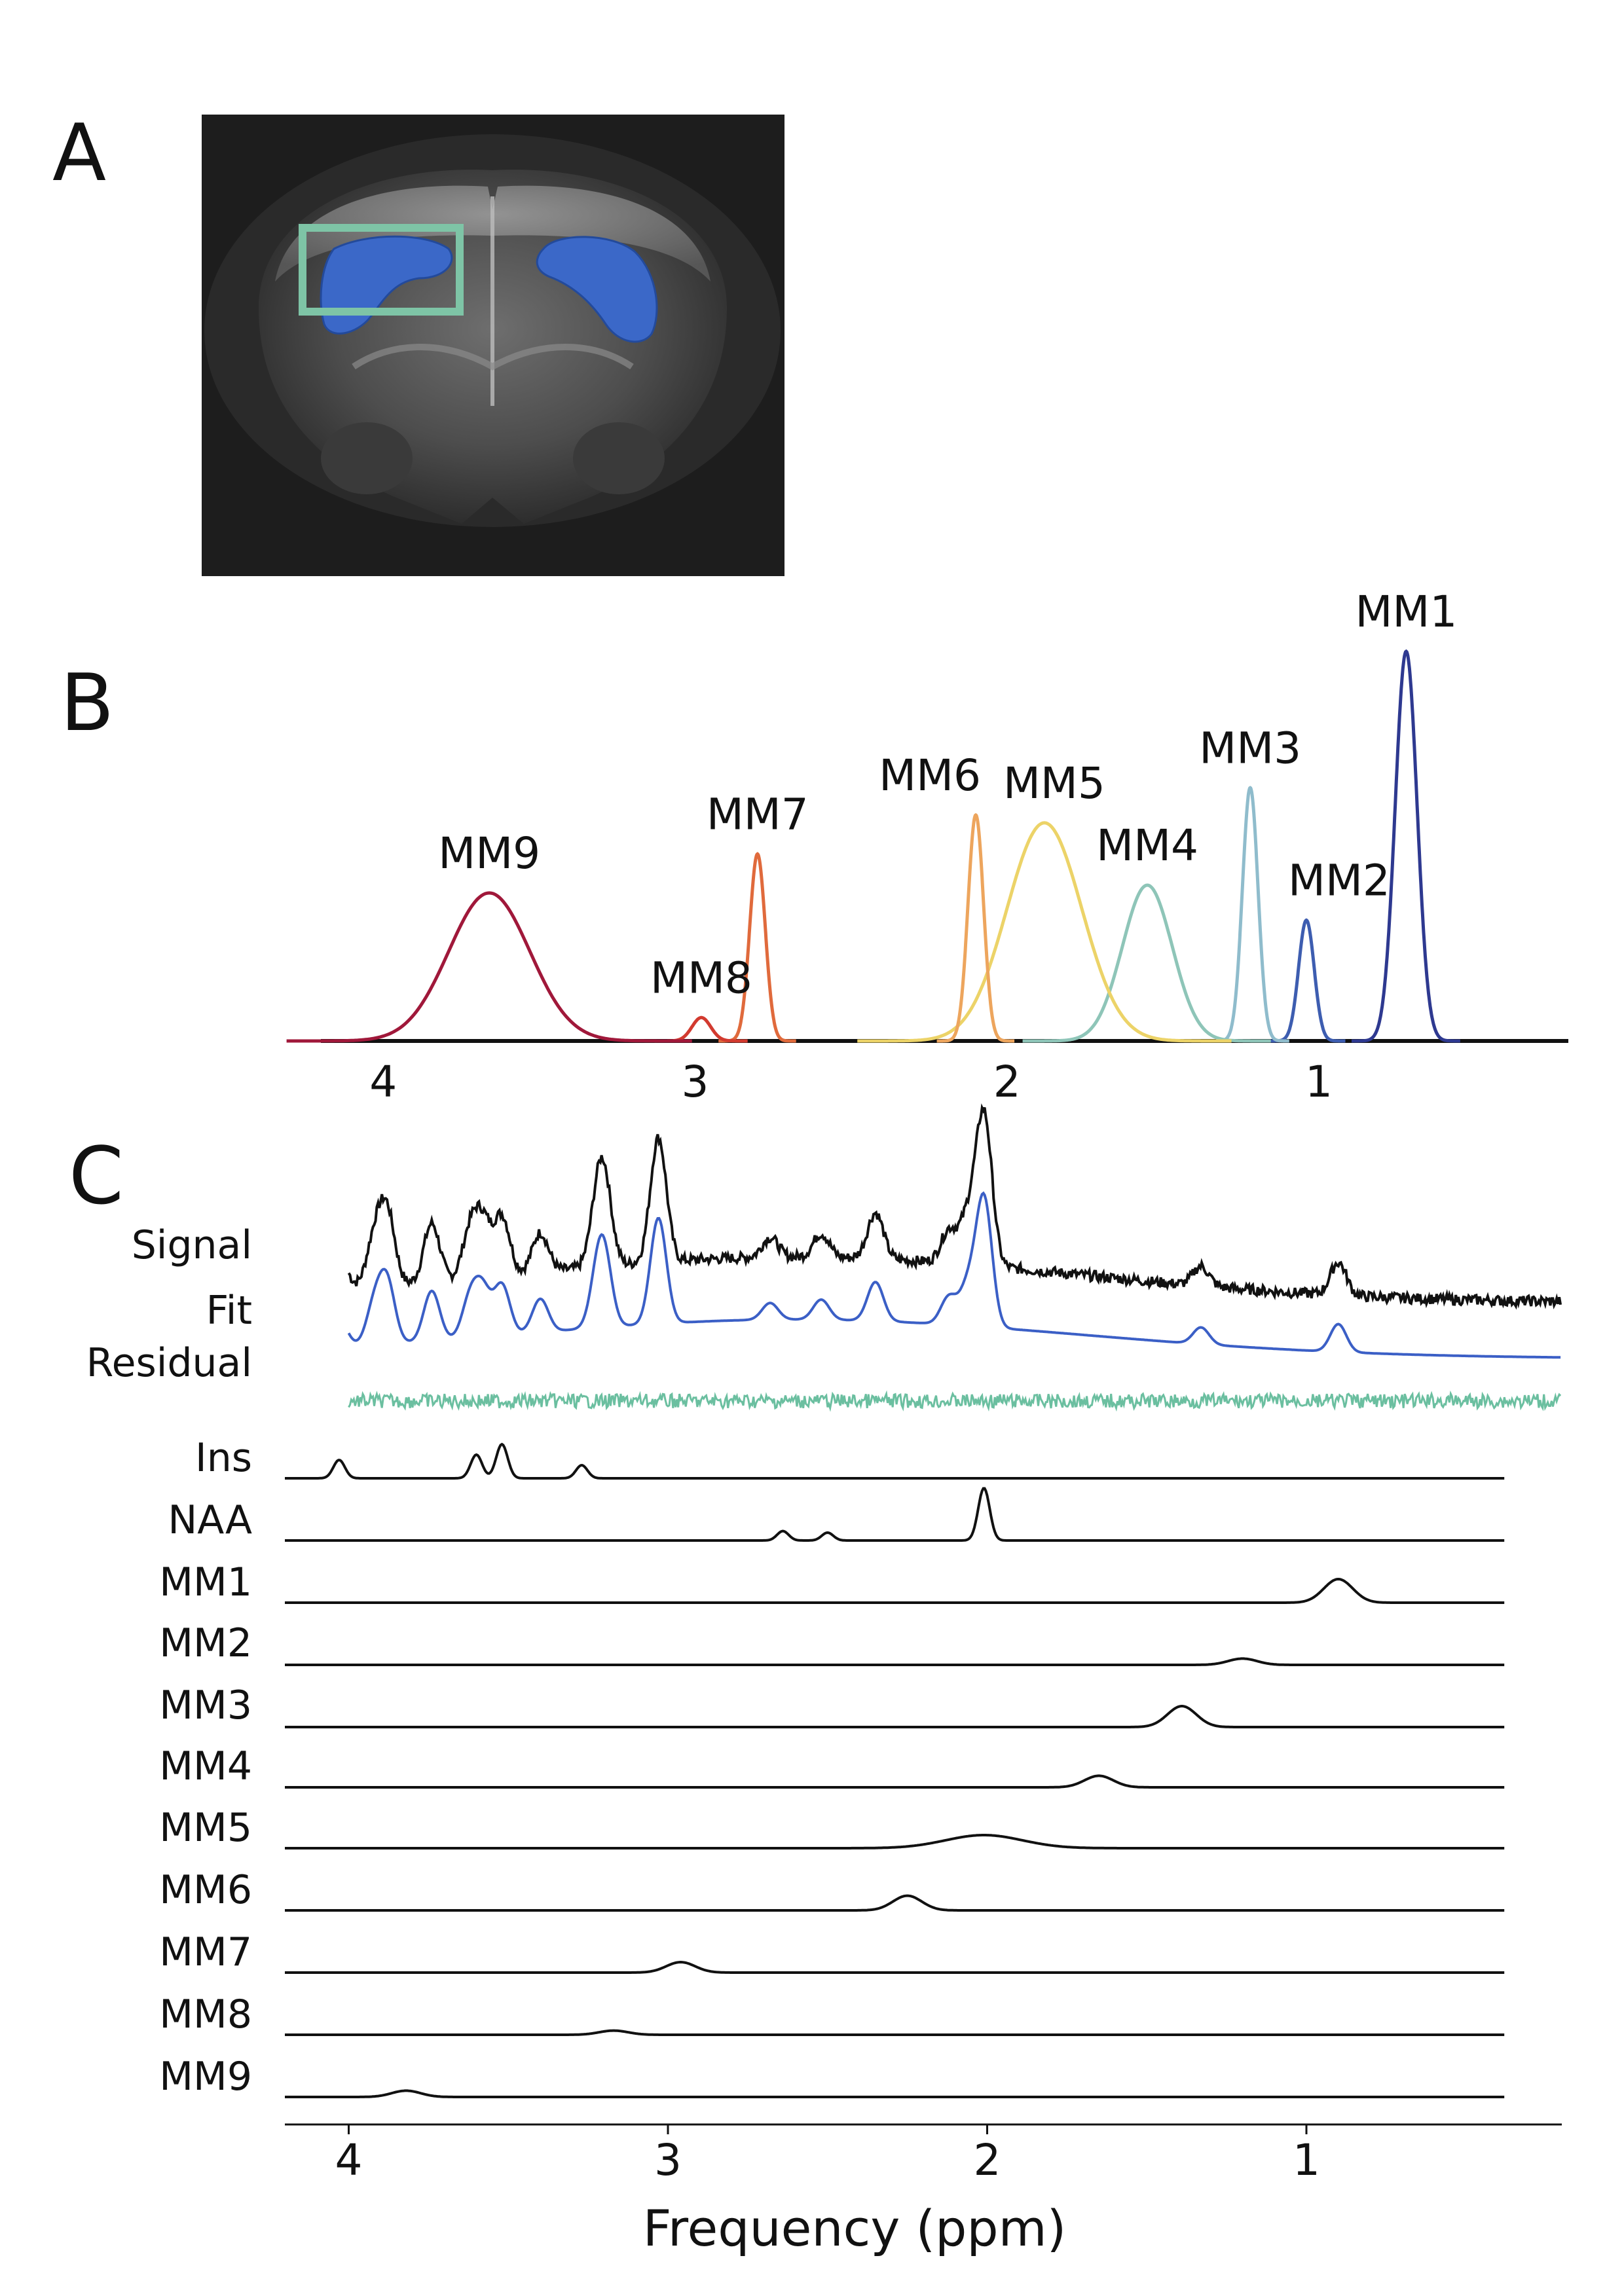 Image resolution: width=1624 pixels, height=2296 pixels. Describe the element at coordinates (205, 1952) in the screenshot. I see `row-label-mm7: MM7` at that location.